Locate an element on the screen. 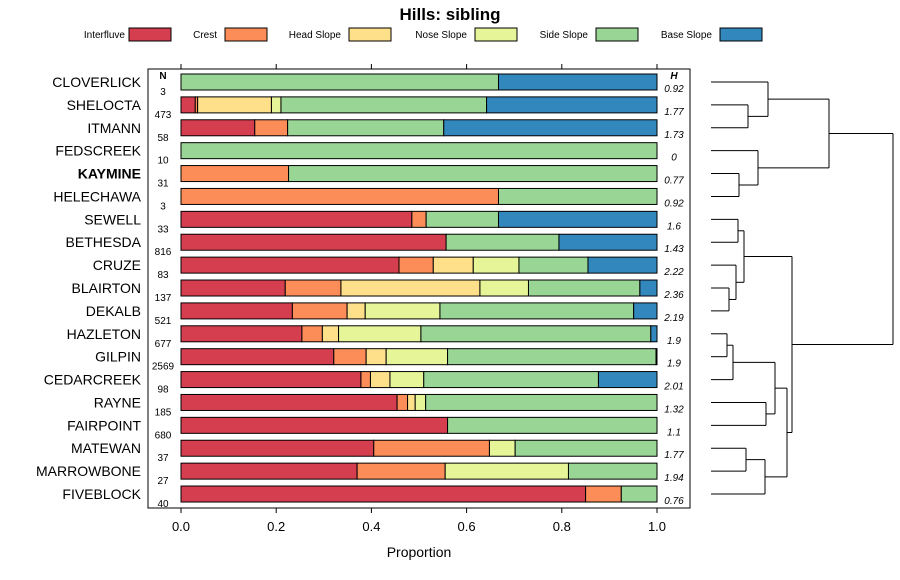  n-value: 27 is located at coordinates (163, 481).